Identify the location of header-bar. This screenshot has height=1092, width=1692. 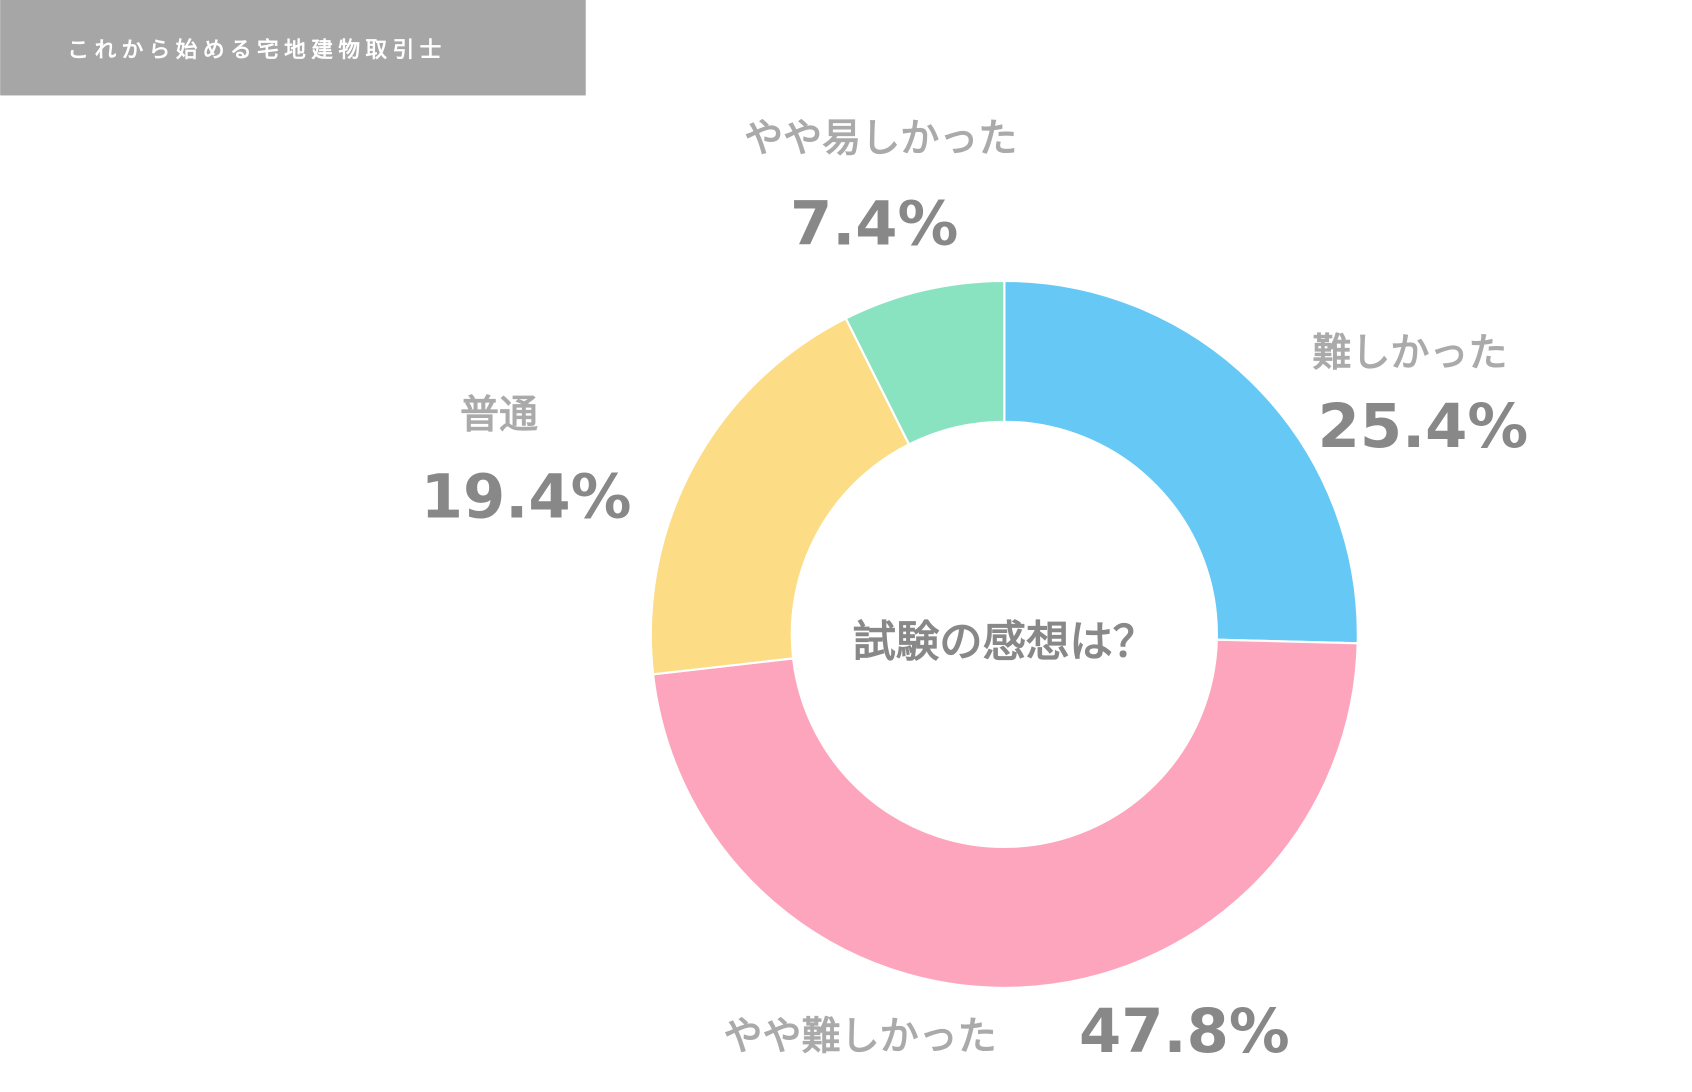
(293, 48).